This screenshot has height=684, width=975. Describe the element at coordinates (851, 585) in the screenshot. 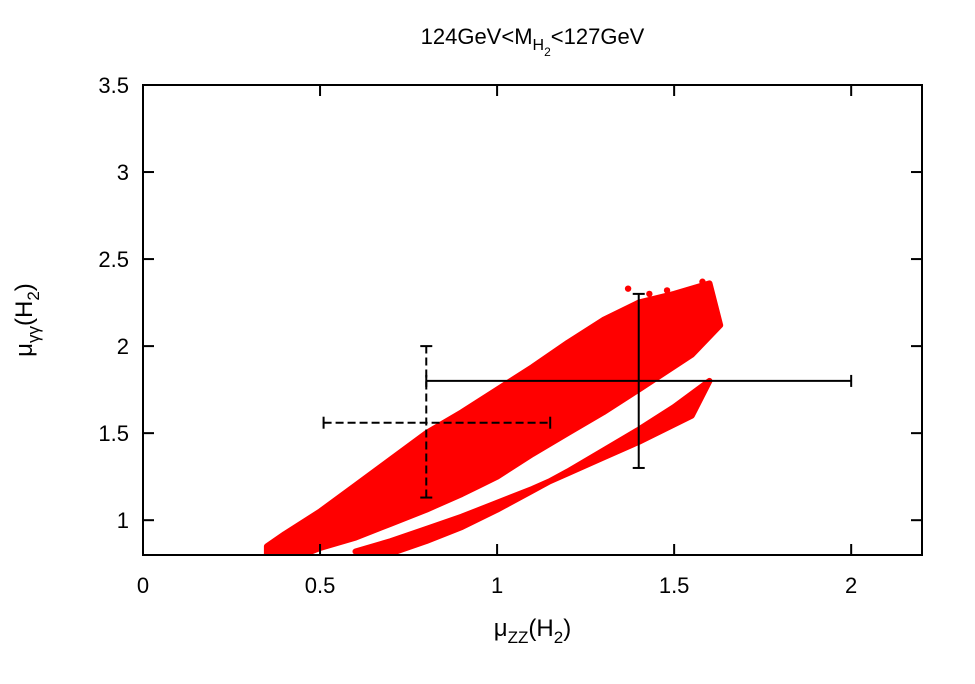

I see `x-tick-label: 2` at that location.